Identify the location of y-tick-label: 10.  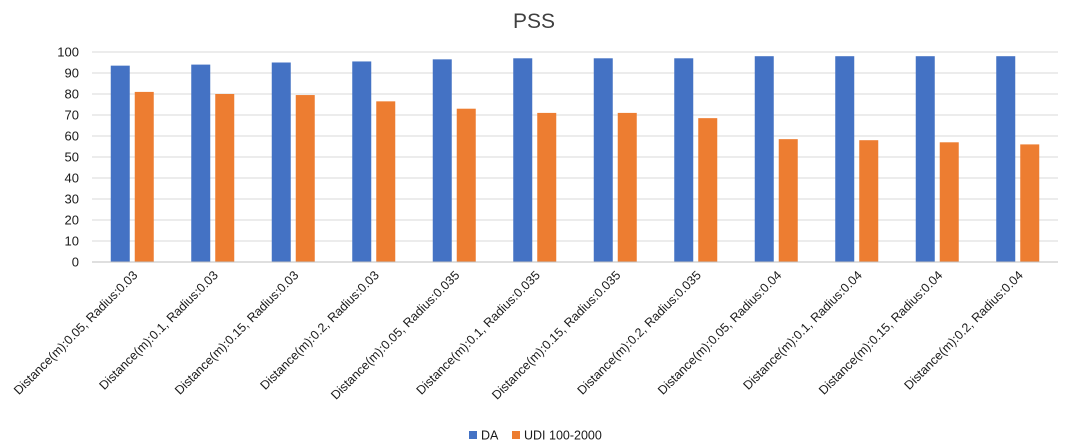
(72, 241).